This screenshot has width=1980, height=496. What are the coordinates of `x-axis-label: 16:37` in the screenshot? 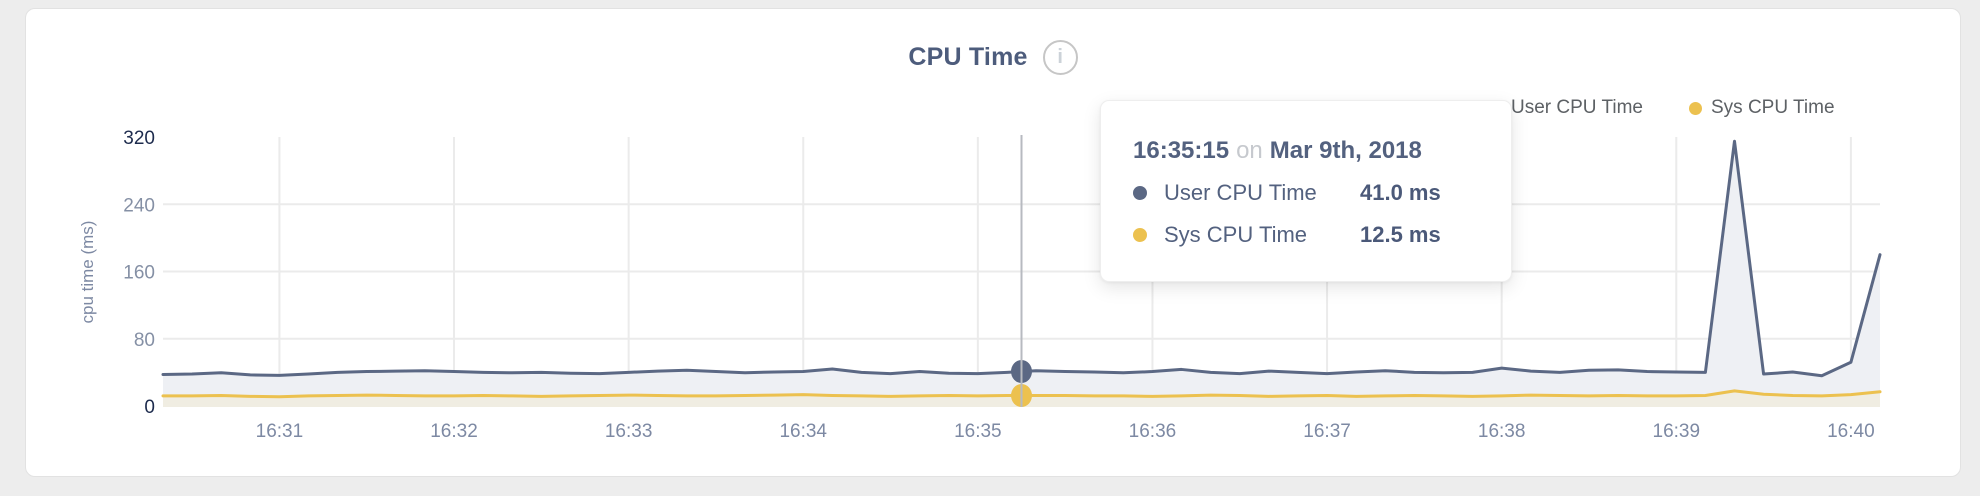 It's located at (1327, 431).